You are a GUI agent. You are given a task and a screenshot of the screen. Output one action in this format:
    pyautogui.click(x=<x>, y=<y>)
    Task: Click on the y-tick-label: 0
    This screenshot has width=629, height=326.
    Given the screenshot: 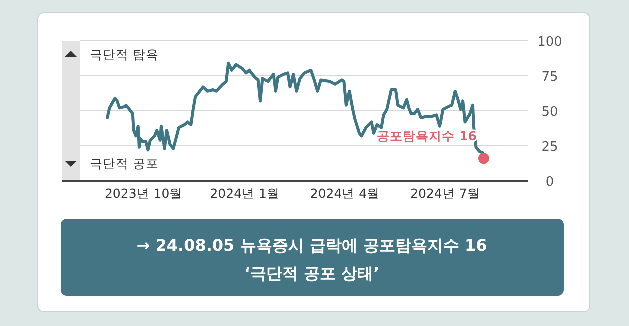 What is the action you would take?
    pyautogui.click(x=550, y=182)
    